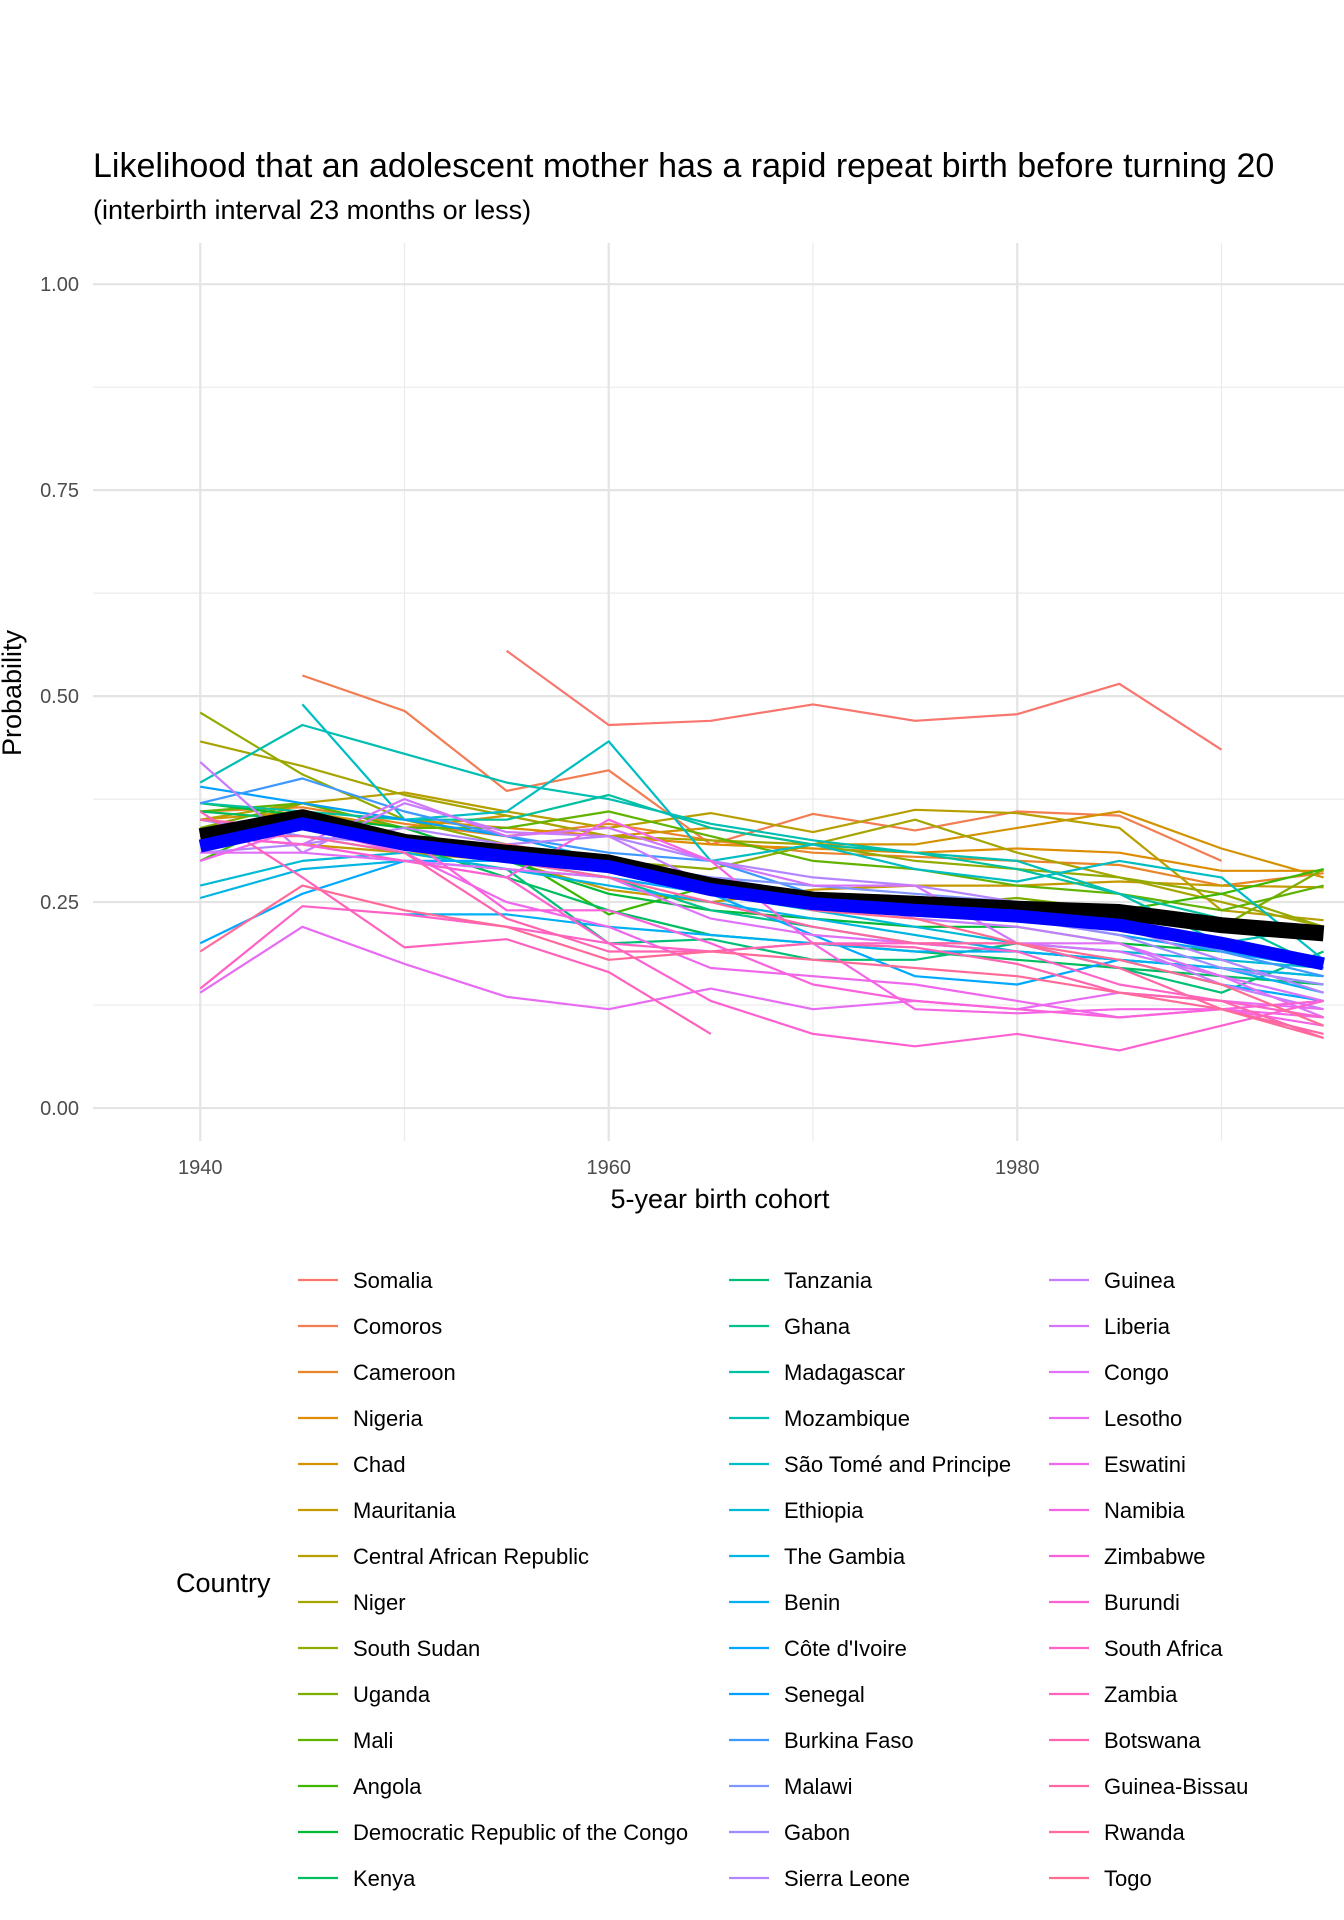  I want to click on y-tick-label: 1.00, so click(59, 285).